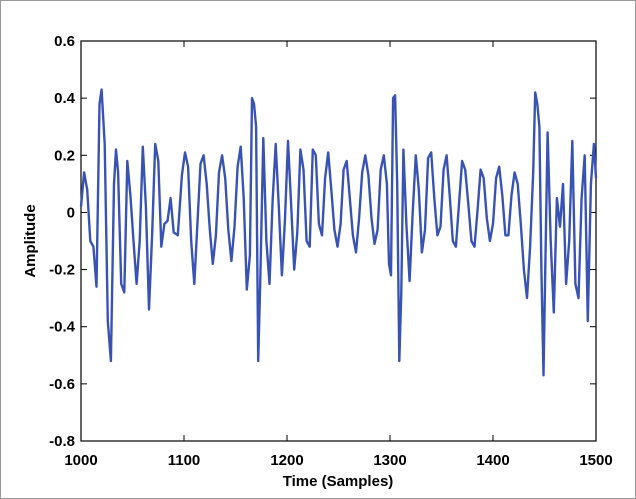  I want to click on x-tick-label: 1500, so click(595, 460).